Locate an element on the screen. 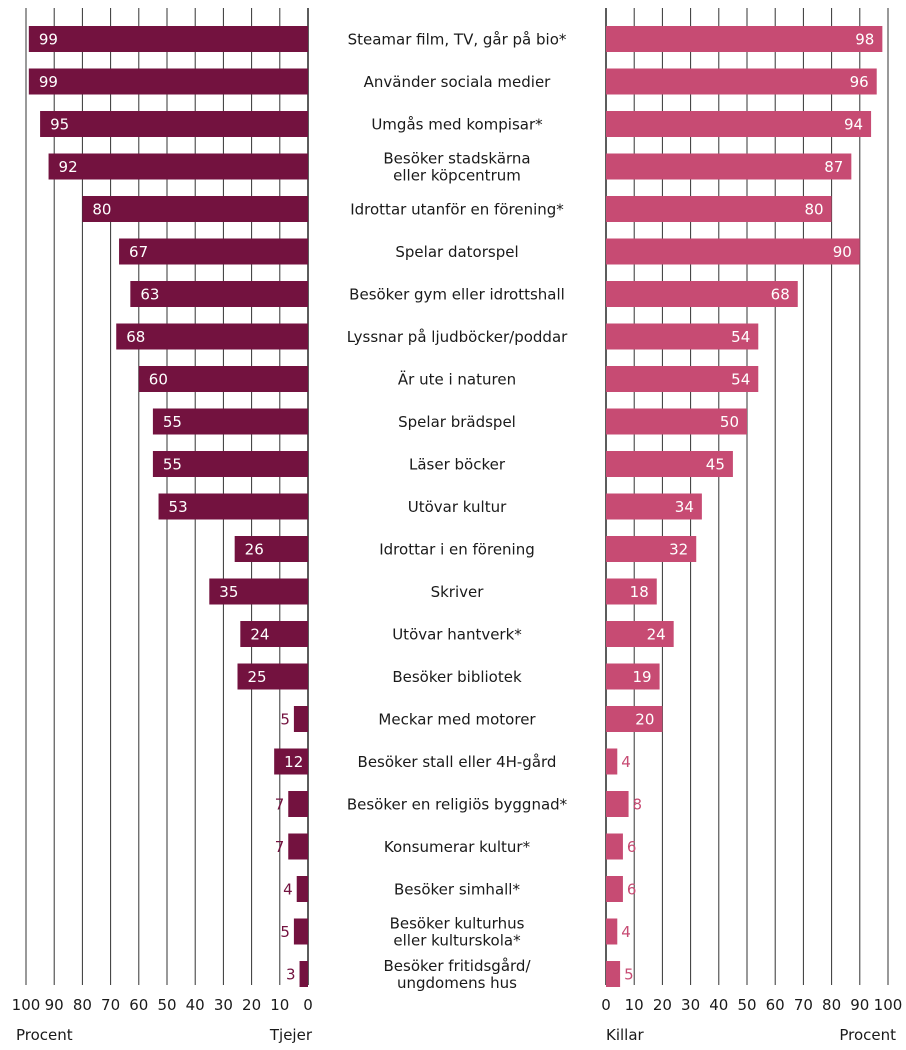 The width and height of the screenshot is (906, 1050). value-label-killar: 98 is located at coordinates (864, 40).